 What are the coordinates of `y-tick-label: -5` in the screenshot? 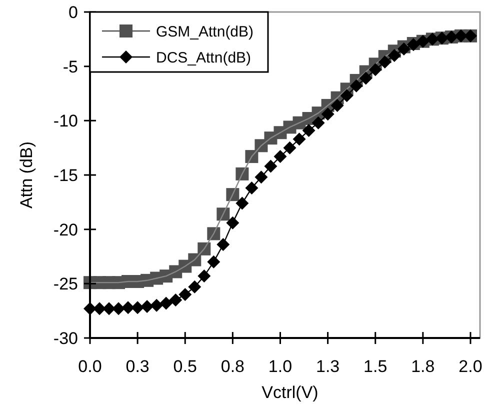 It's located at (70, 66).